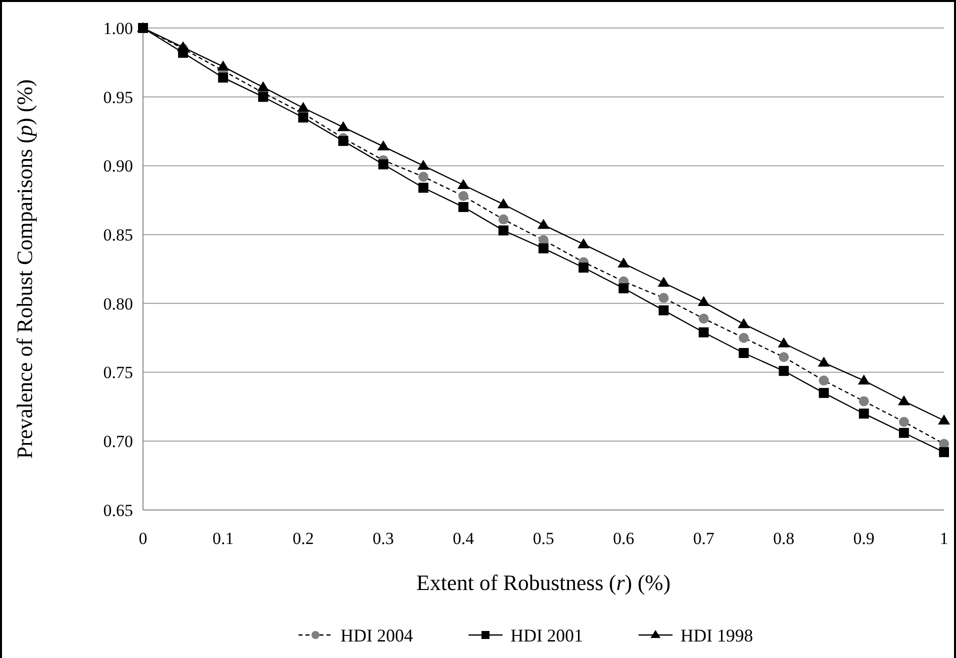 This screenshot has width=956, height=658. I want to click on y-tick-label: 0.75, so click(118, 372).